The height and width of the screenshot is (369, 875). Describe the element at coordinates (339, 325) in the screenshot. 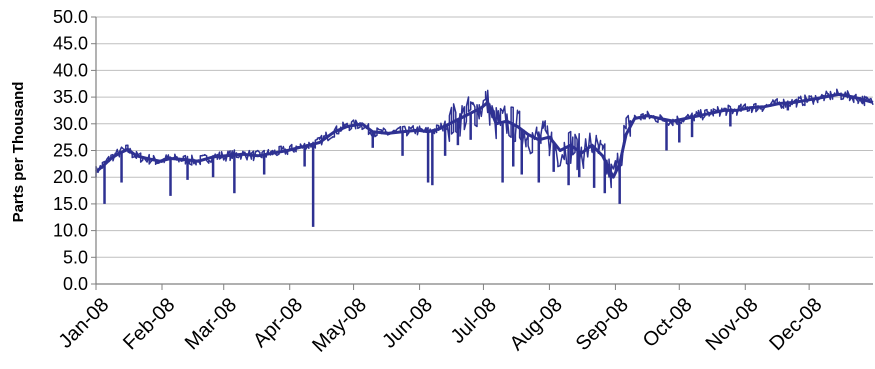

I see `x-tick-label: May-08` at that location.